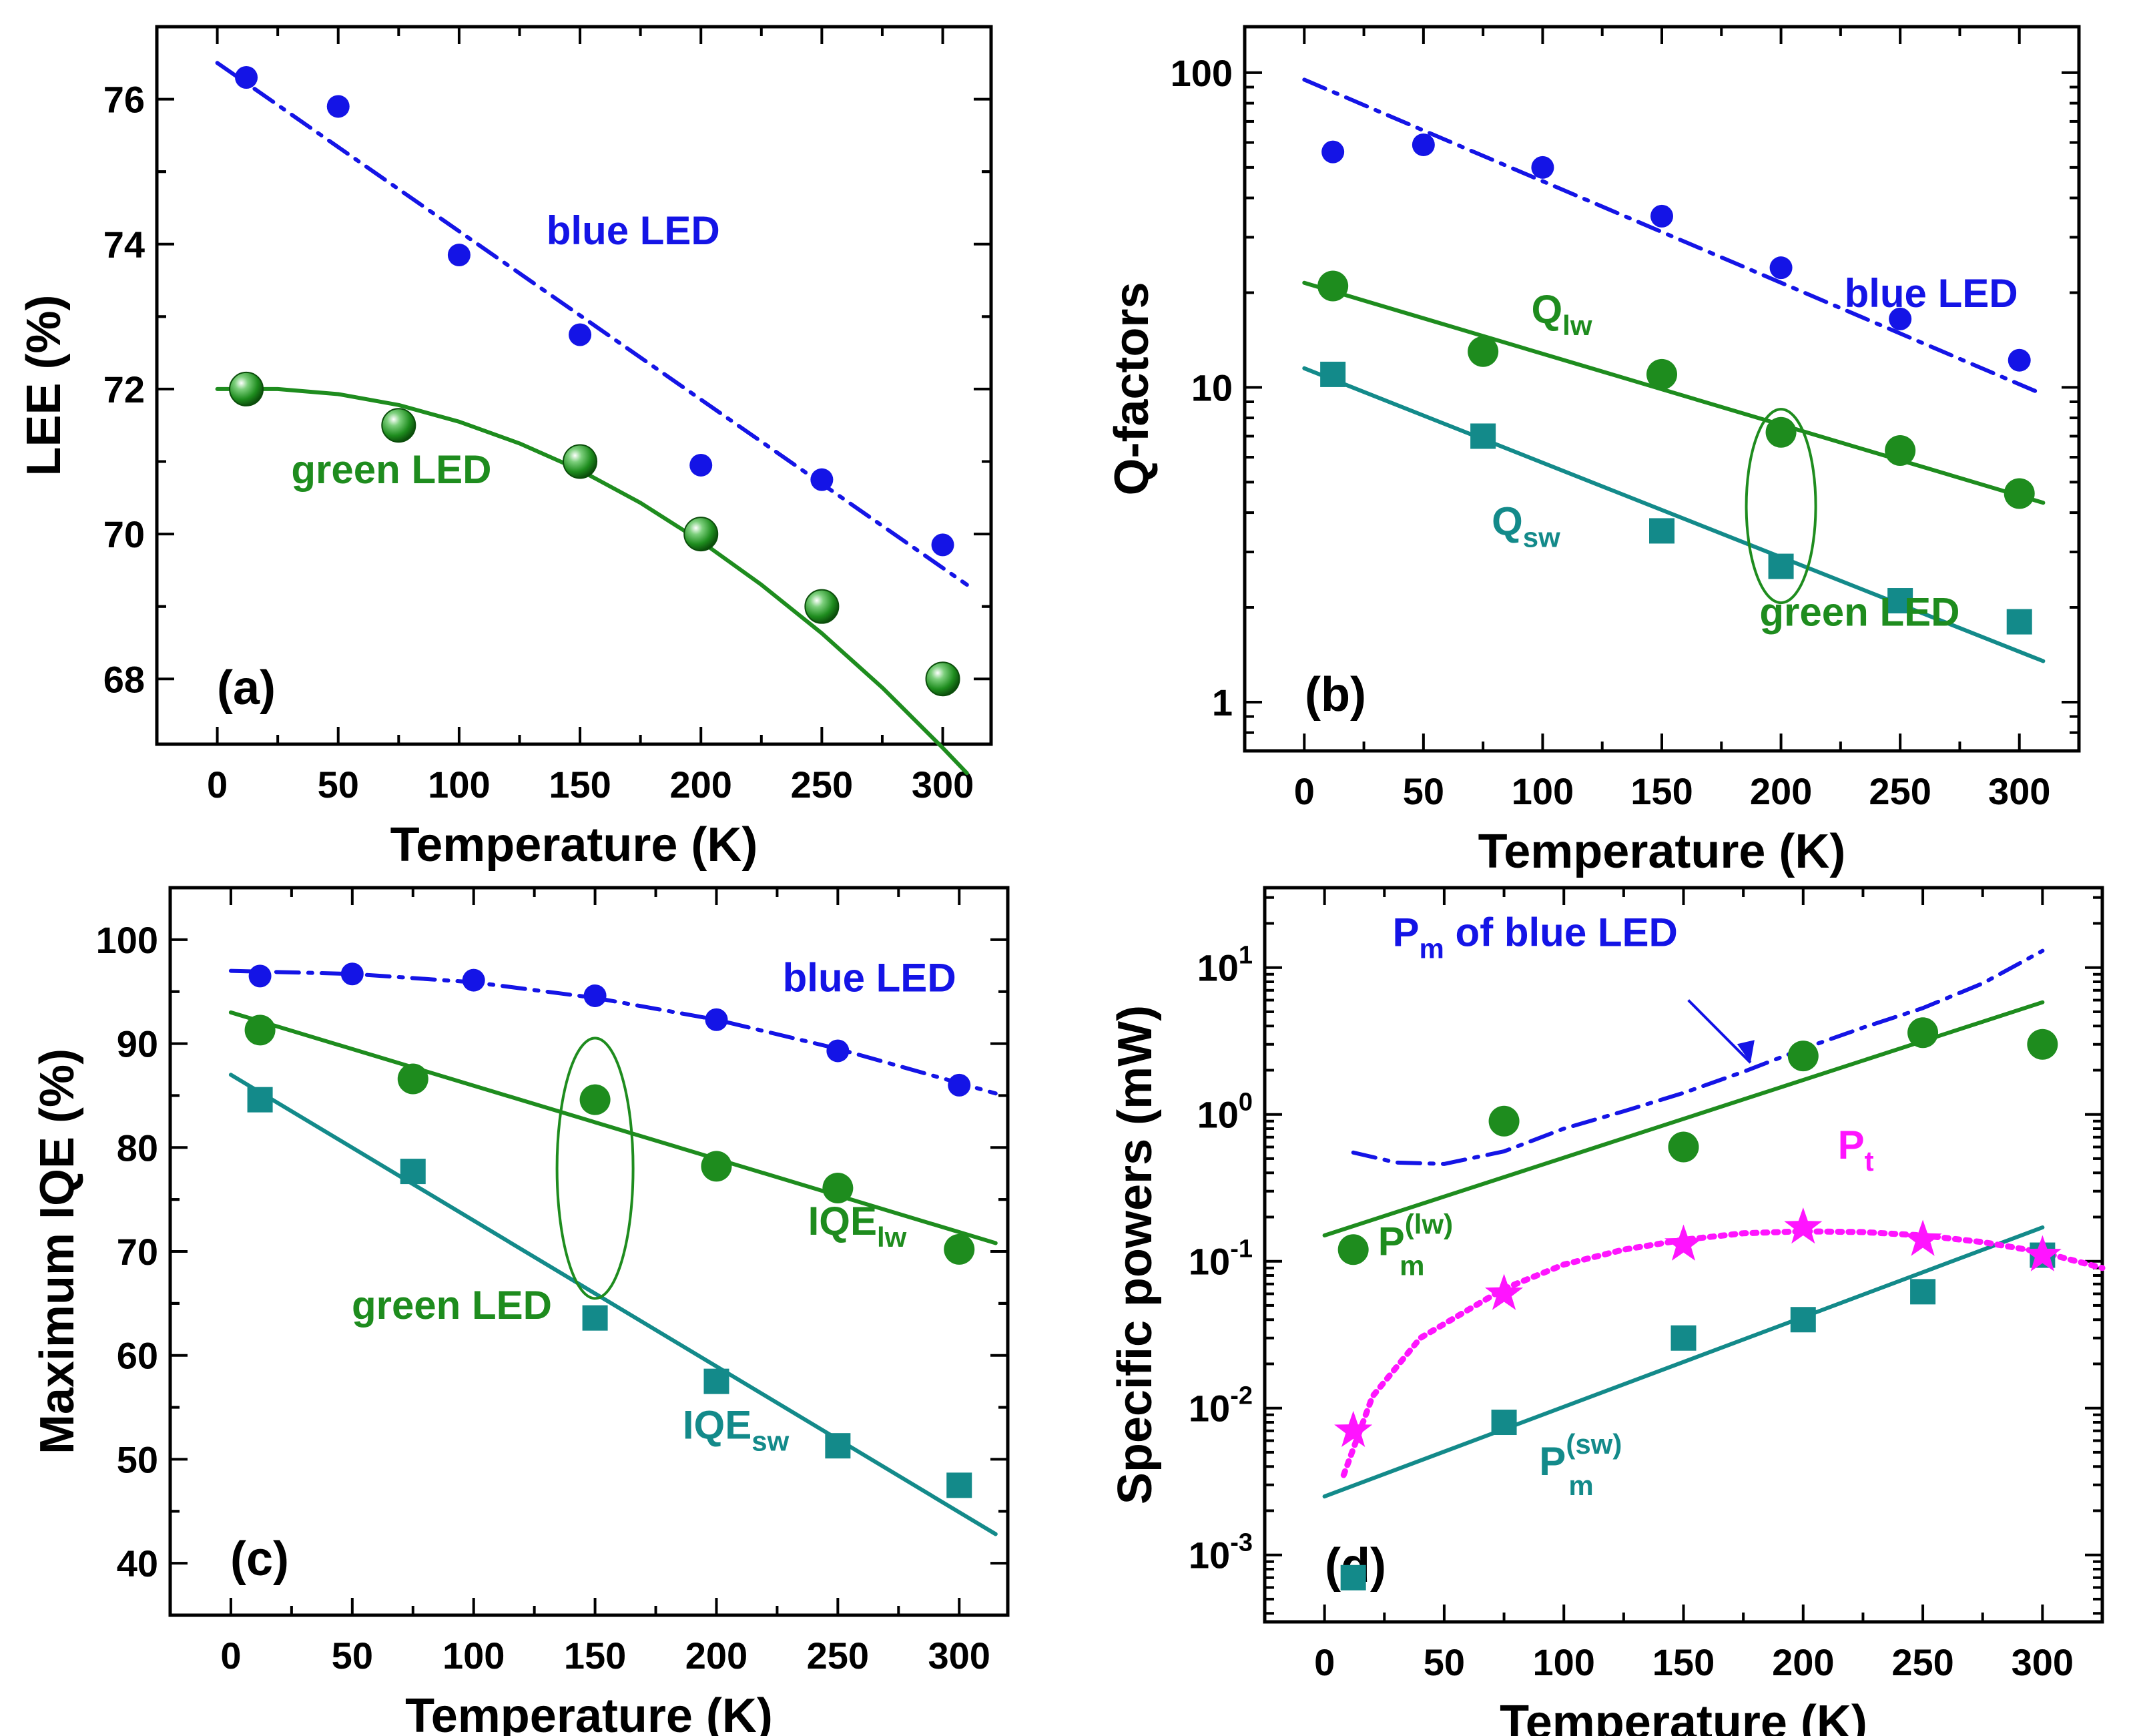 The height and width of the screenshot is (1736, 2129). I want to click on series-annotation: IQEsw, so click(736, 1429).